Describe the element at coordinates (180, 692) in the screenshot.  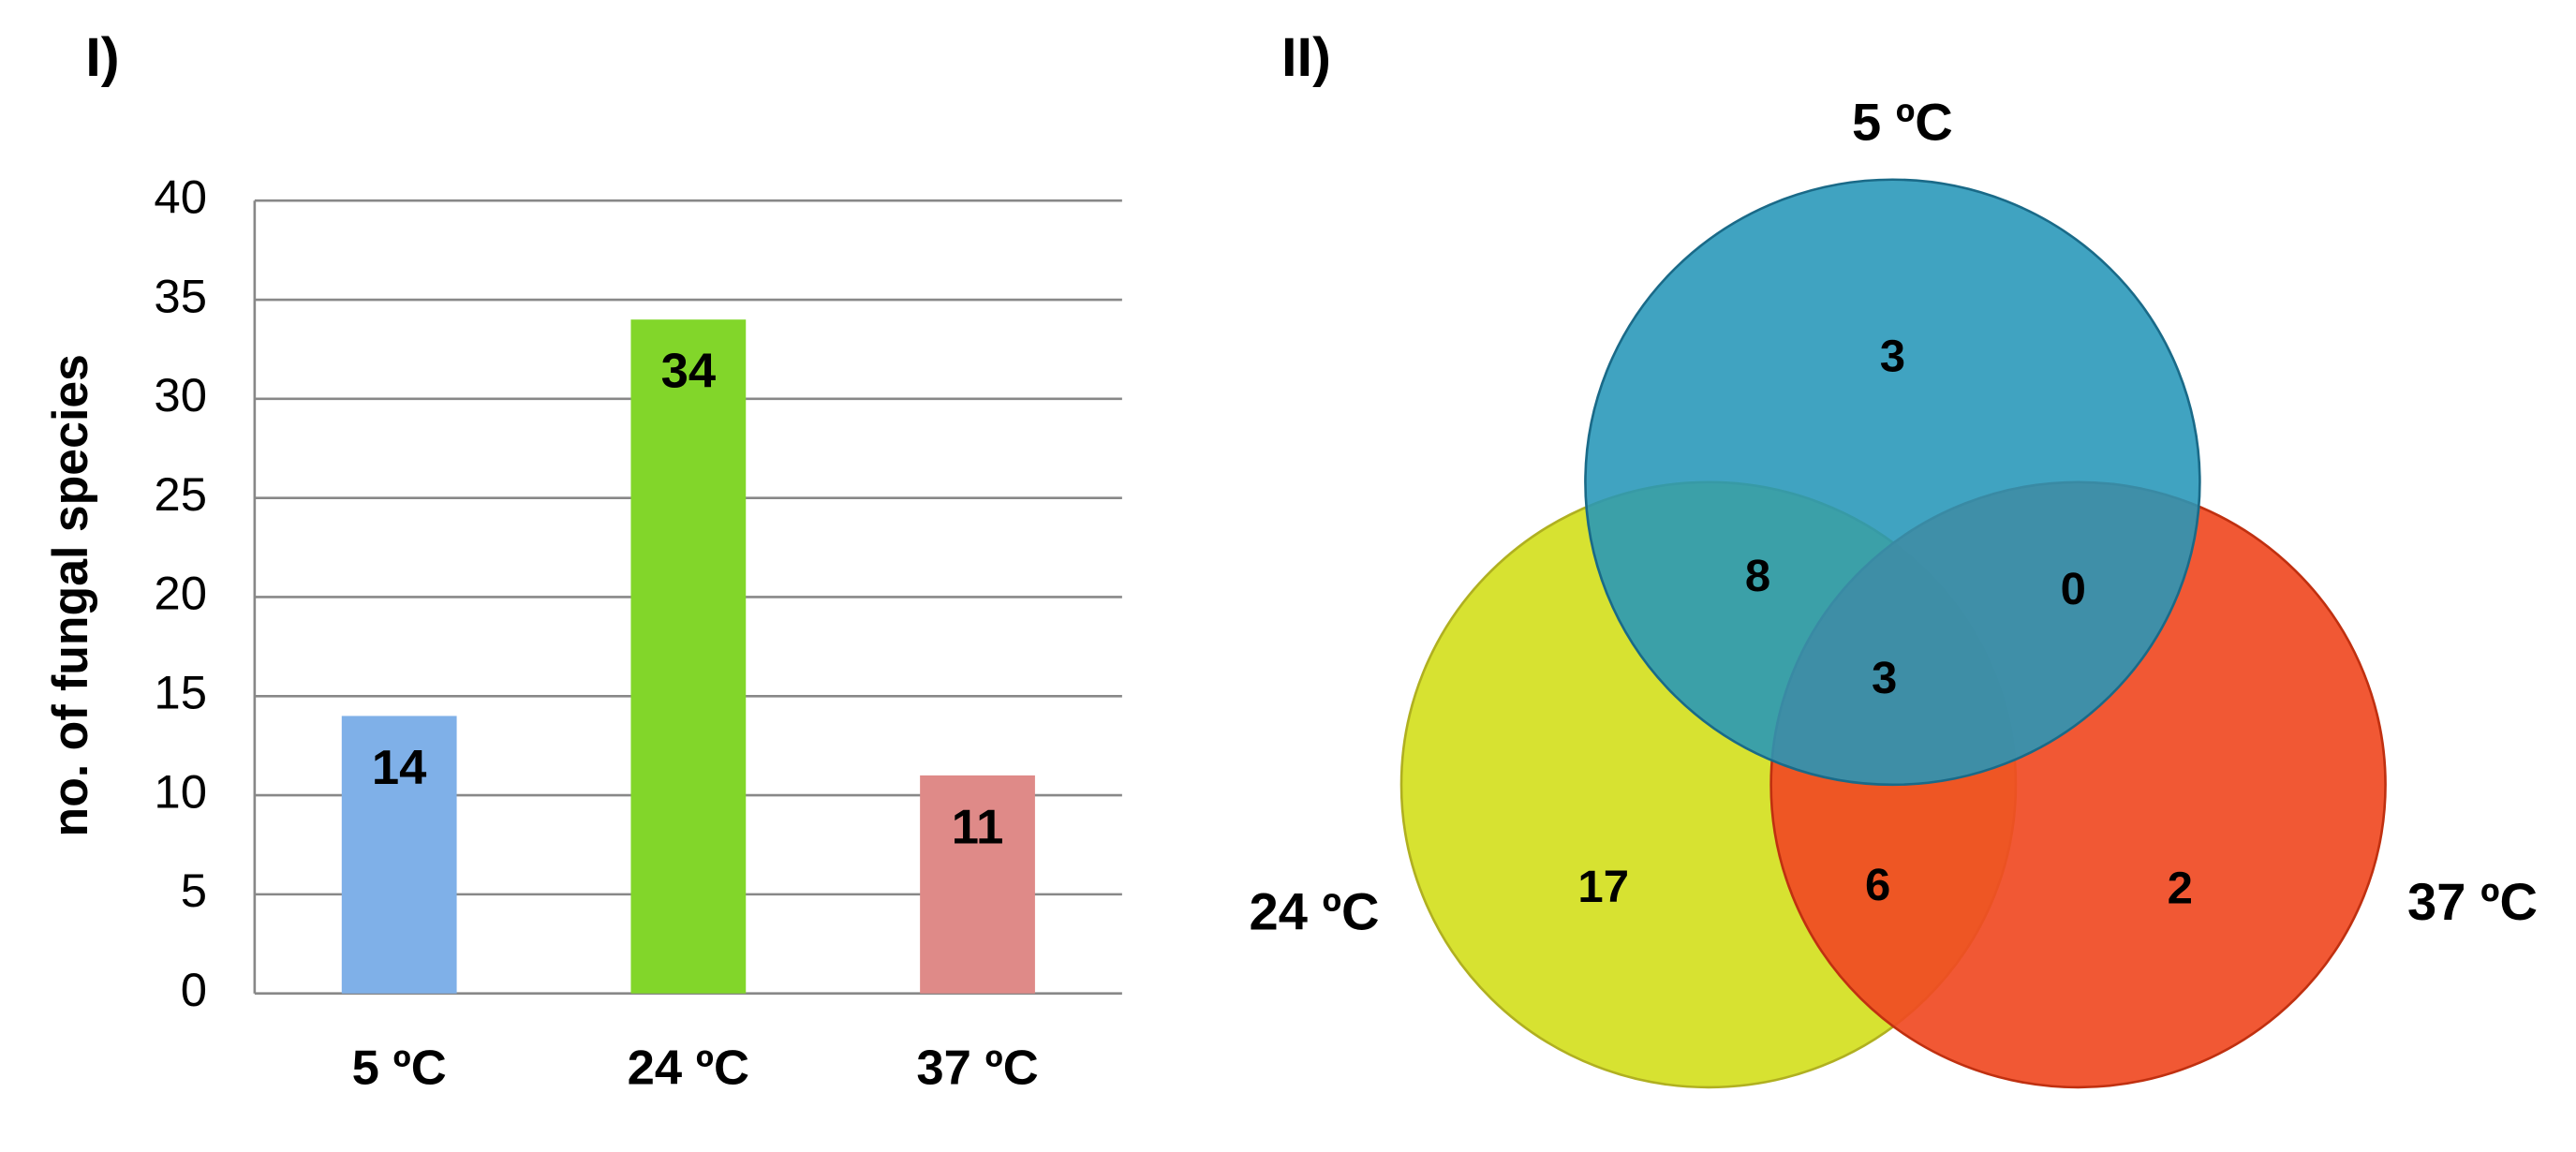
I see `y-tick-label: 15` at that location.